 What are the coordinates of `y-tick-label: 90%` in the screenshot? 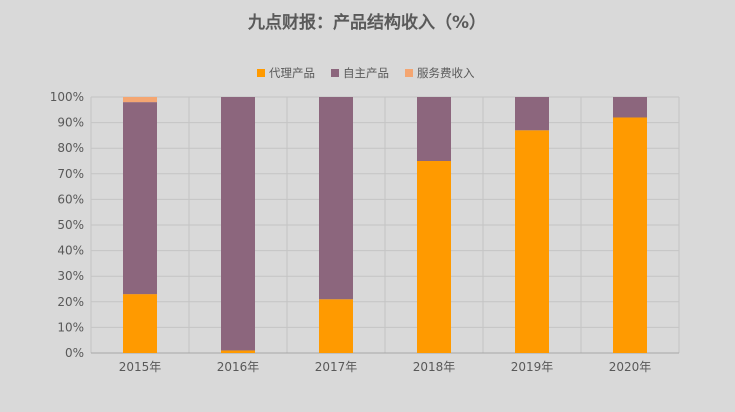 It's located at (70, 123).